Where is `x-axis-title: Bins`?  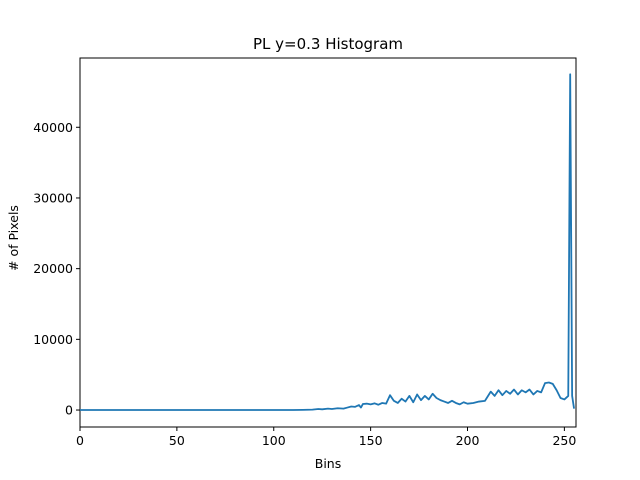 x-axis-title: Bins is located at coordinates (328, 463).